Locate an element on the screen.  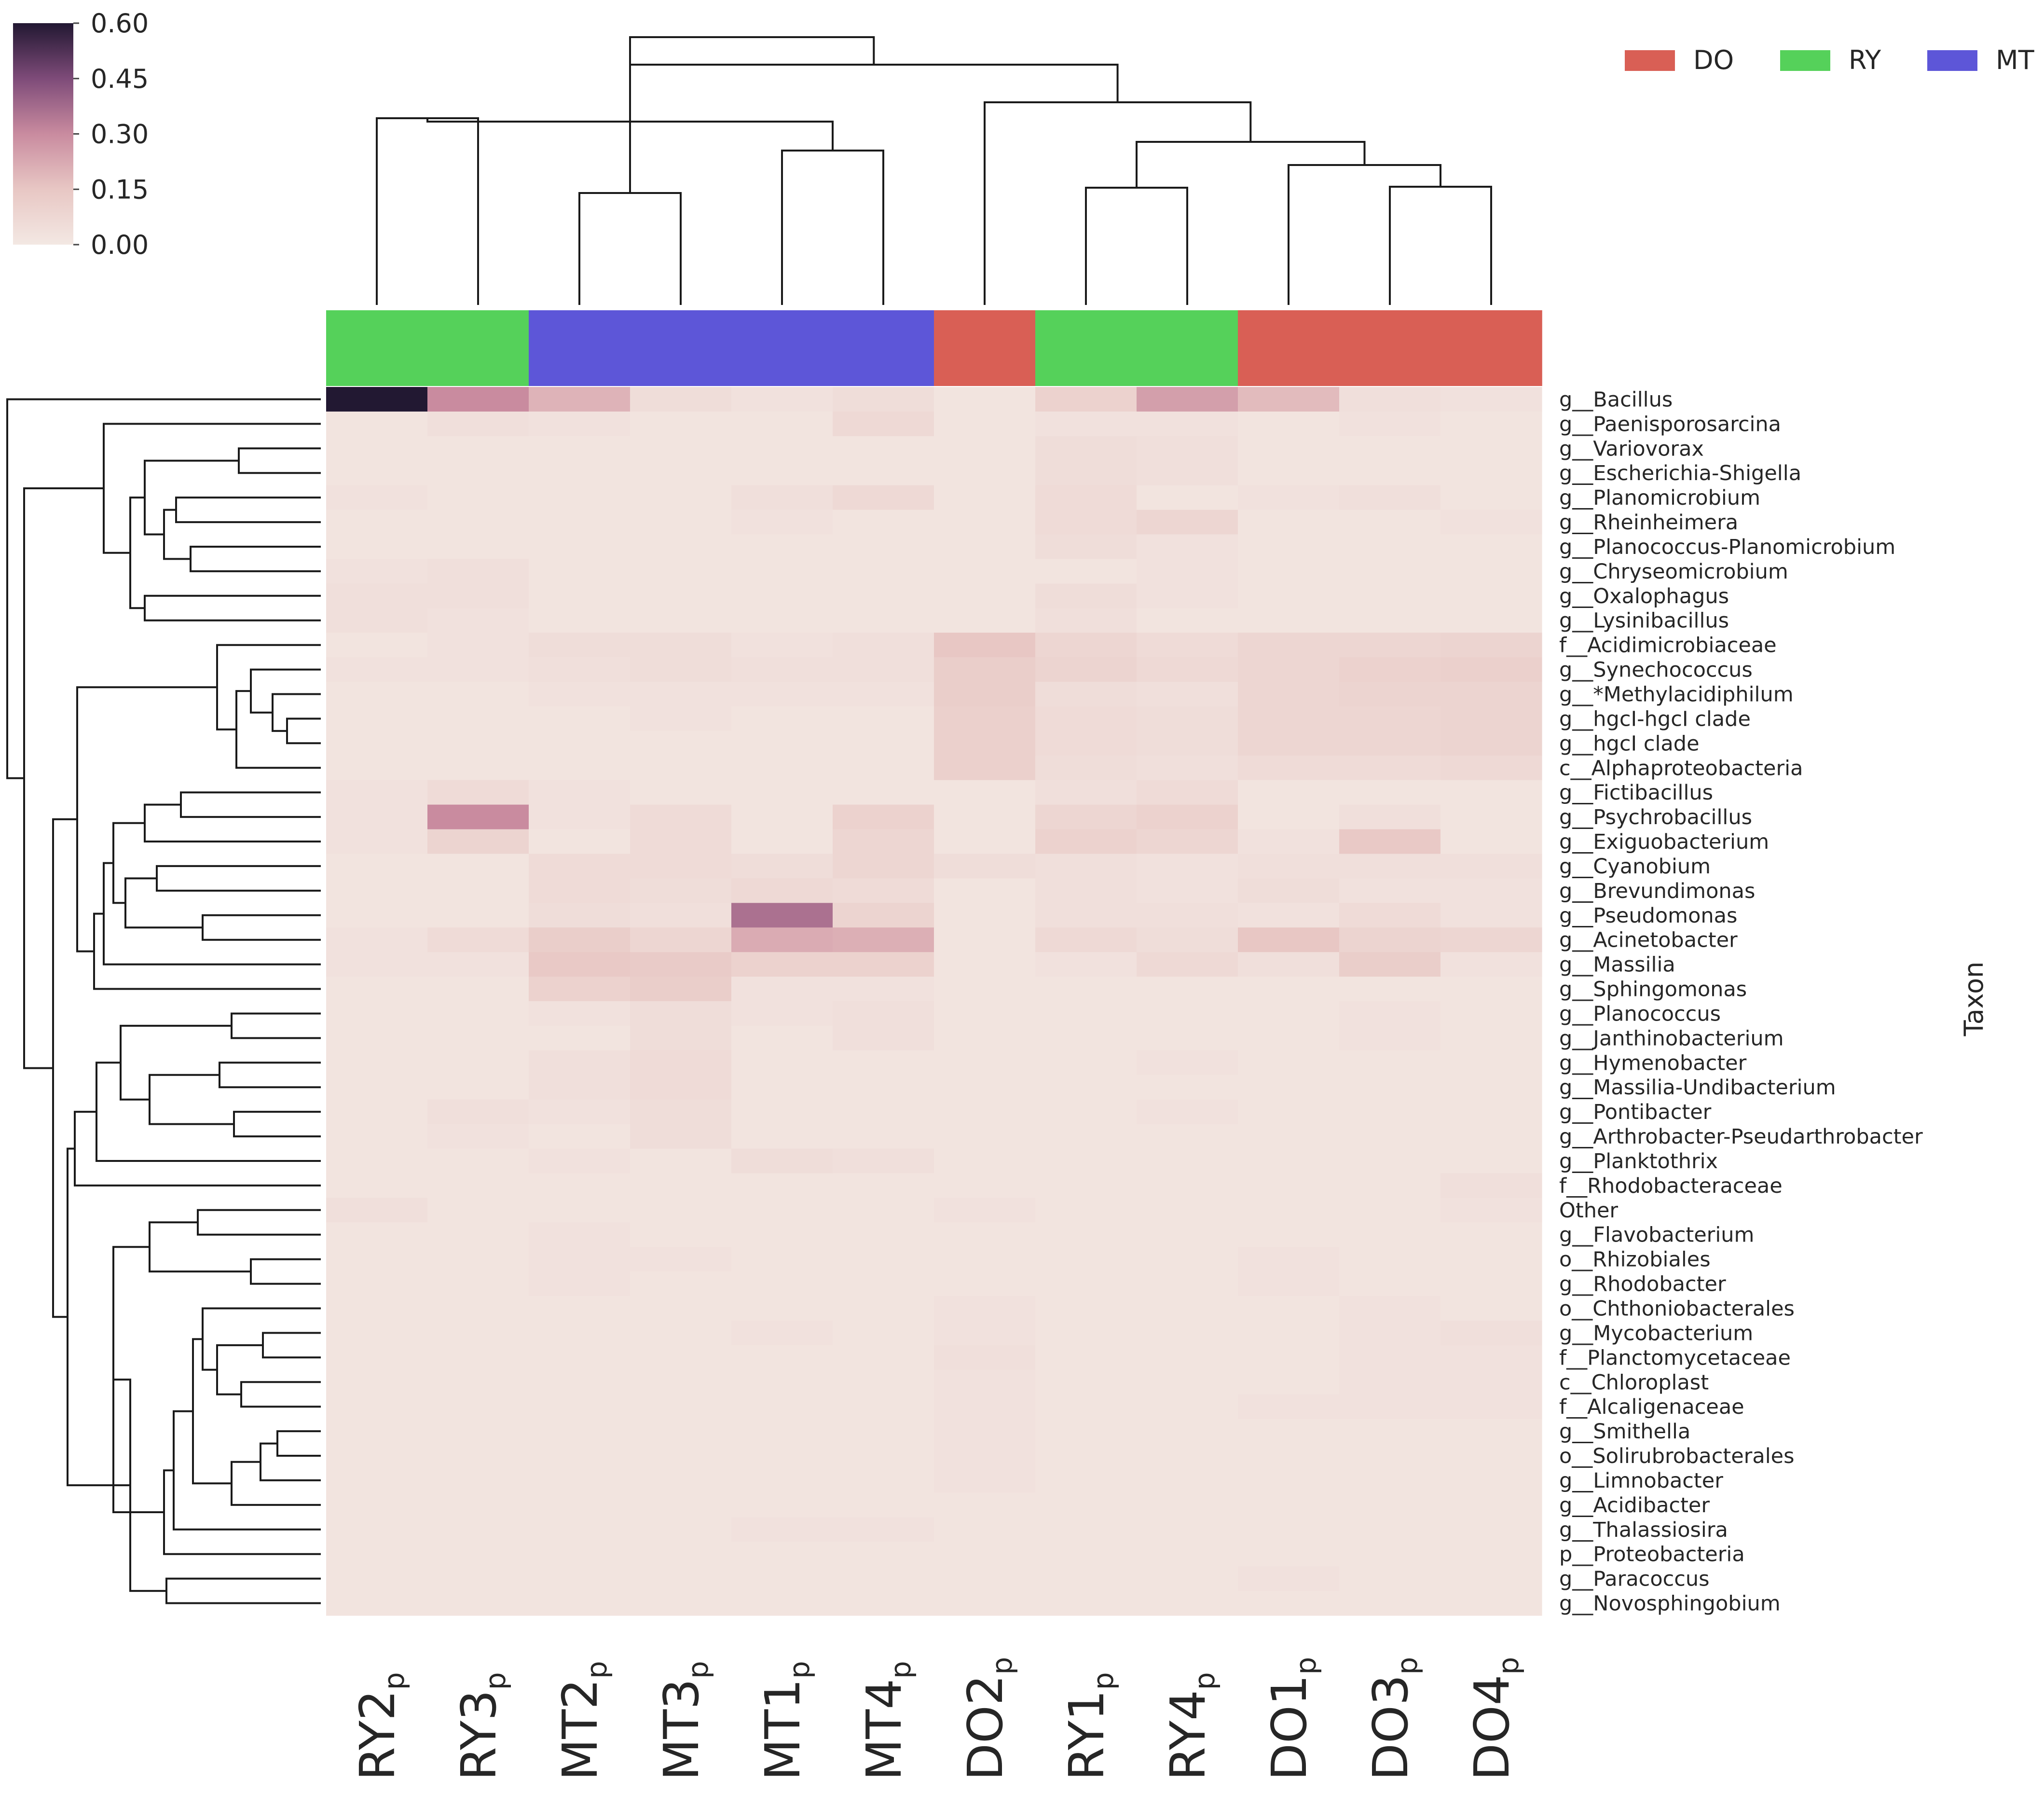
group-bar-segment is located at coordinates (1289, 348).